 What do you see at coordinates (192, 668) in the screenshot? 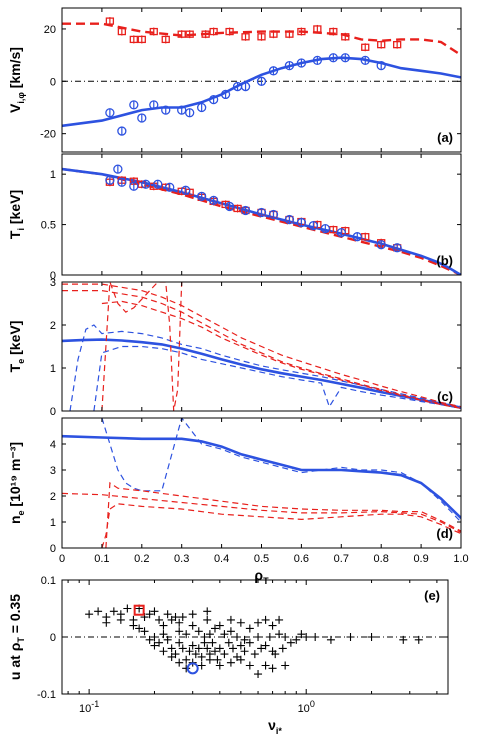
I see `highlight-blue-point` at bounding box center [192, 668].